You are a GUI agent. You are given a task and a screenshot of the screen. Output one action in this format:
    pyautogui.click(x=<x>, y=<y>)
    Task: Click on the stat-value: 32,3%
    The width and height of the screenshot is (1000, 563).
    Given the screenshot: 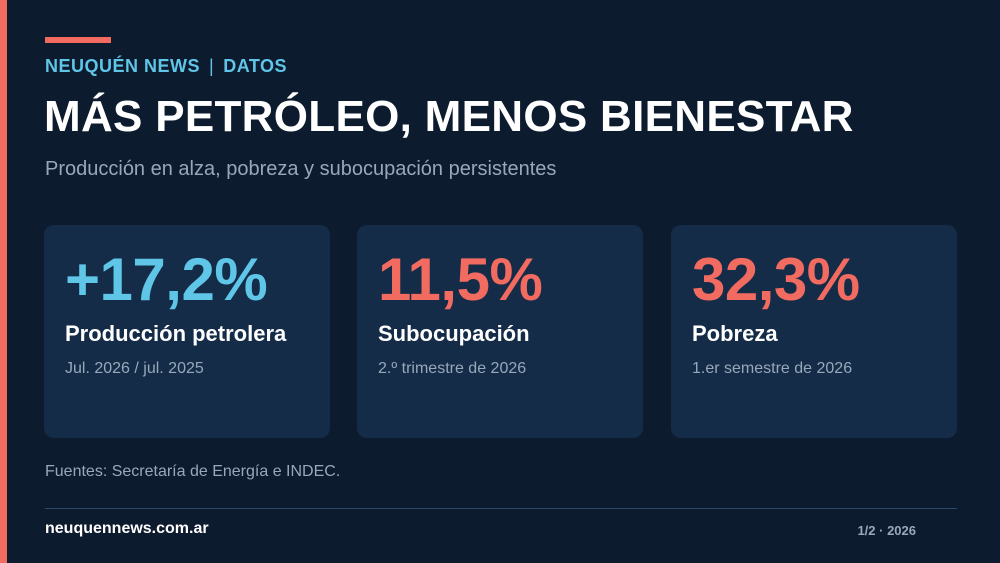 What is the action you would take?
    pyautogui.click(x=776, y=279)
    